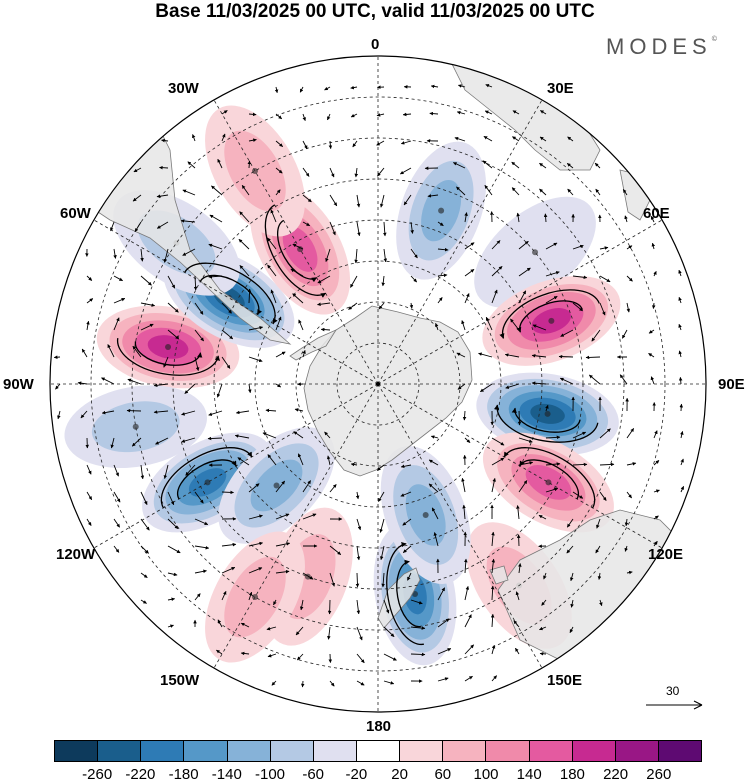 This screenshot has width=750, height=783. I want to click on meridian-line, so click(296, 242).